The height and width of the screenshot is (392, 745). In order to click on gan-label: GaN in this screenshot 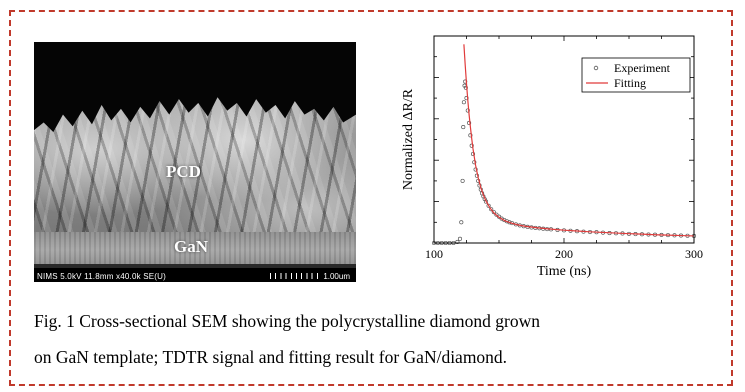, I will do `click(191, 246)`.